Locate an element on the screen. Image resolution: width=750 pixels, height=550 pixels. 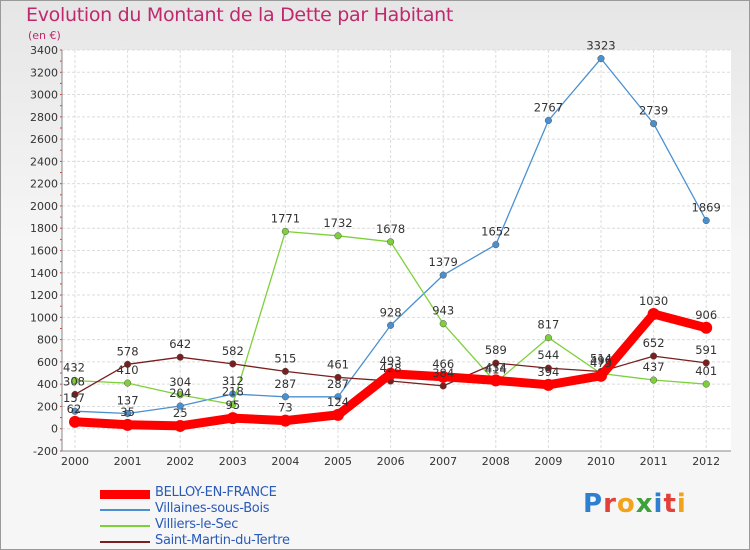
proxiti-logo: Proxiti is located at coordinates (635, 504).